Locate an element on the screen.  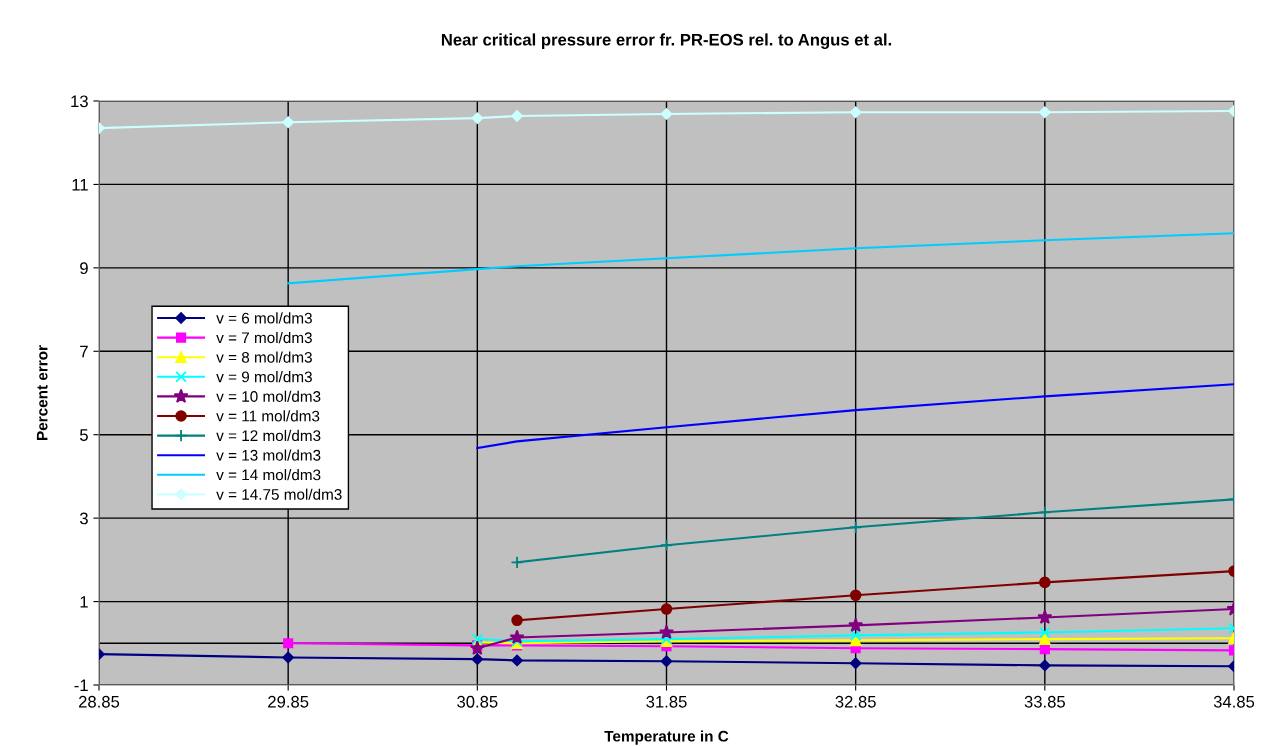
x-tick-label: 29.85 is located at coordinates (288, 701).